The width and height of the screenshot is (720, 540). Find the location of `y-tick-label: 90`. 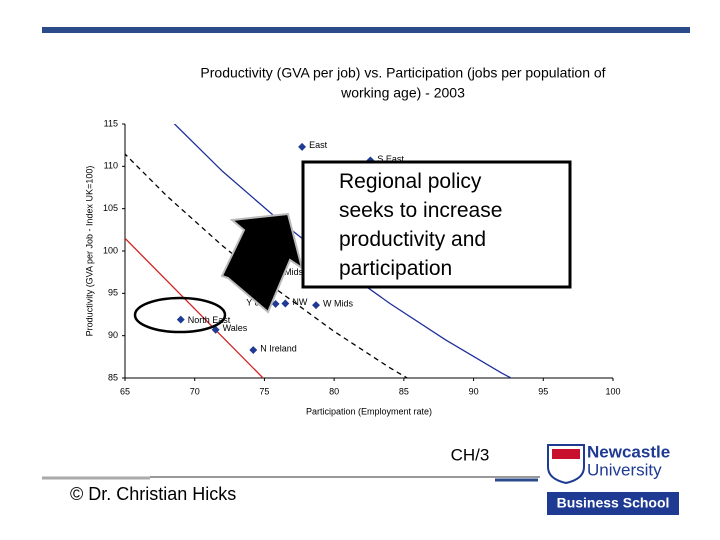

y-tick-label: 90 is located at coordinates (113, 335).